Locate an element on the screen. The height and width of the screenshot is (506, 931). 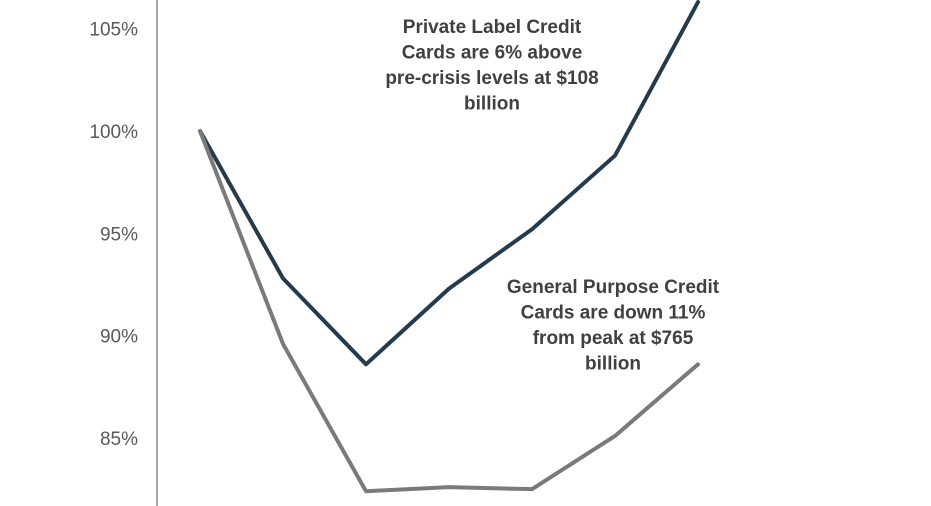
y-tick-labels: 85% 90% 95% 100% 105% is located at coordinates (113, 235).